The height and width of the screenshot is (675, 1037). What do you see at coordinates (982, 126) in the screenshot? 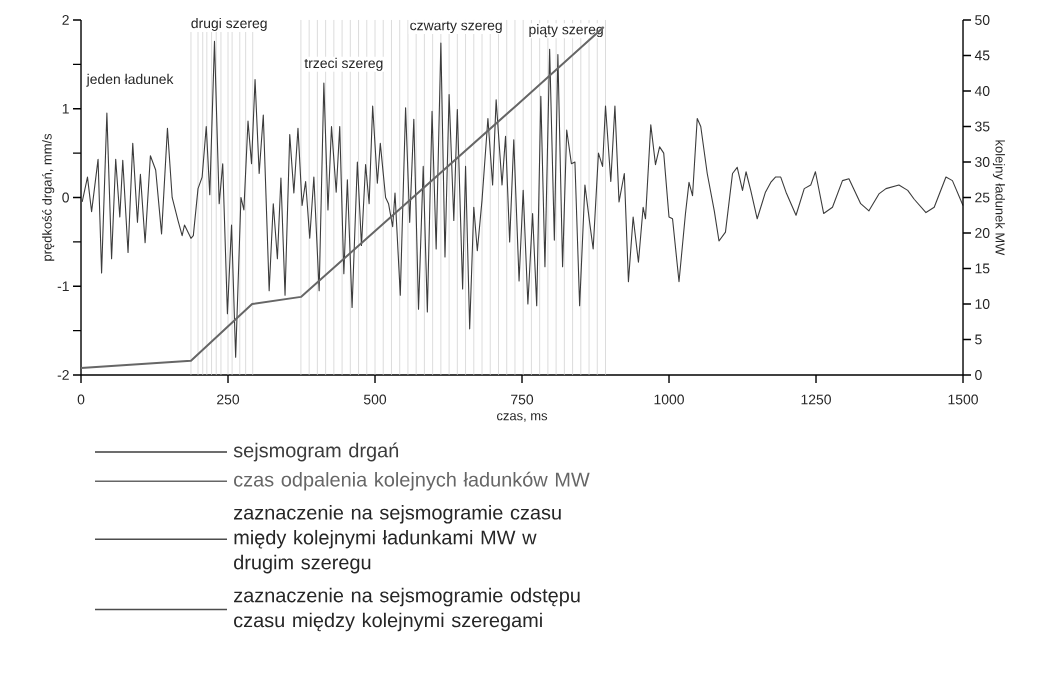
I see `y2-tick-label: 35` at bounding box center [982, 126].